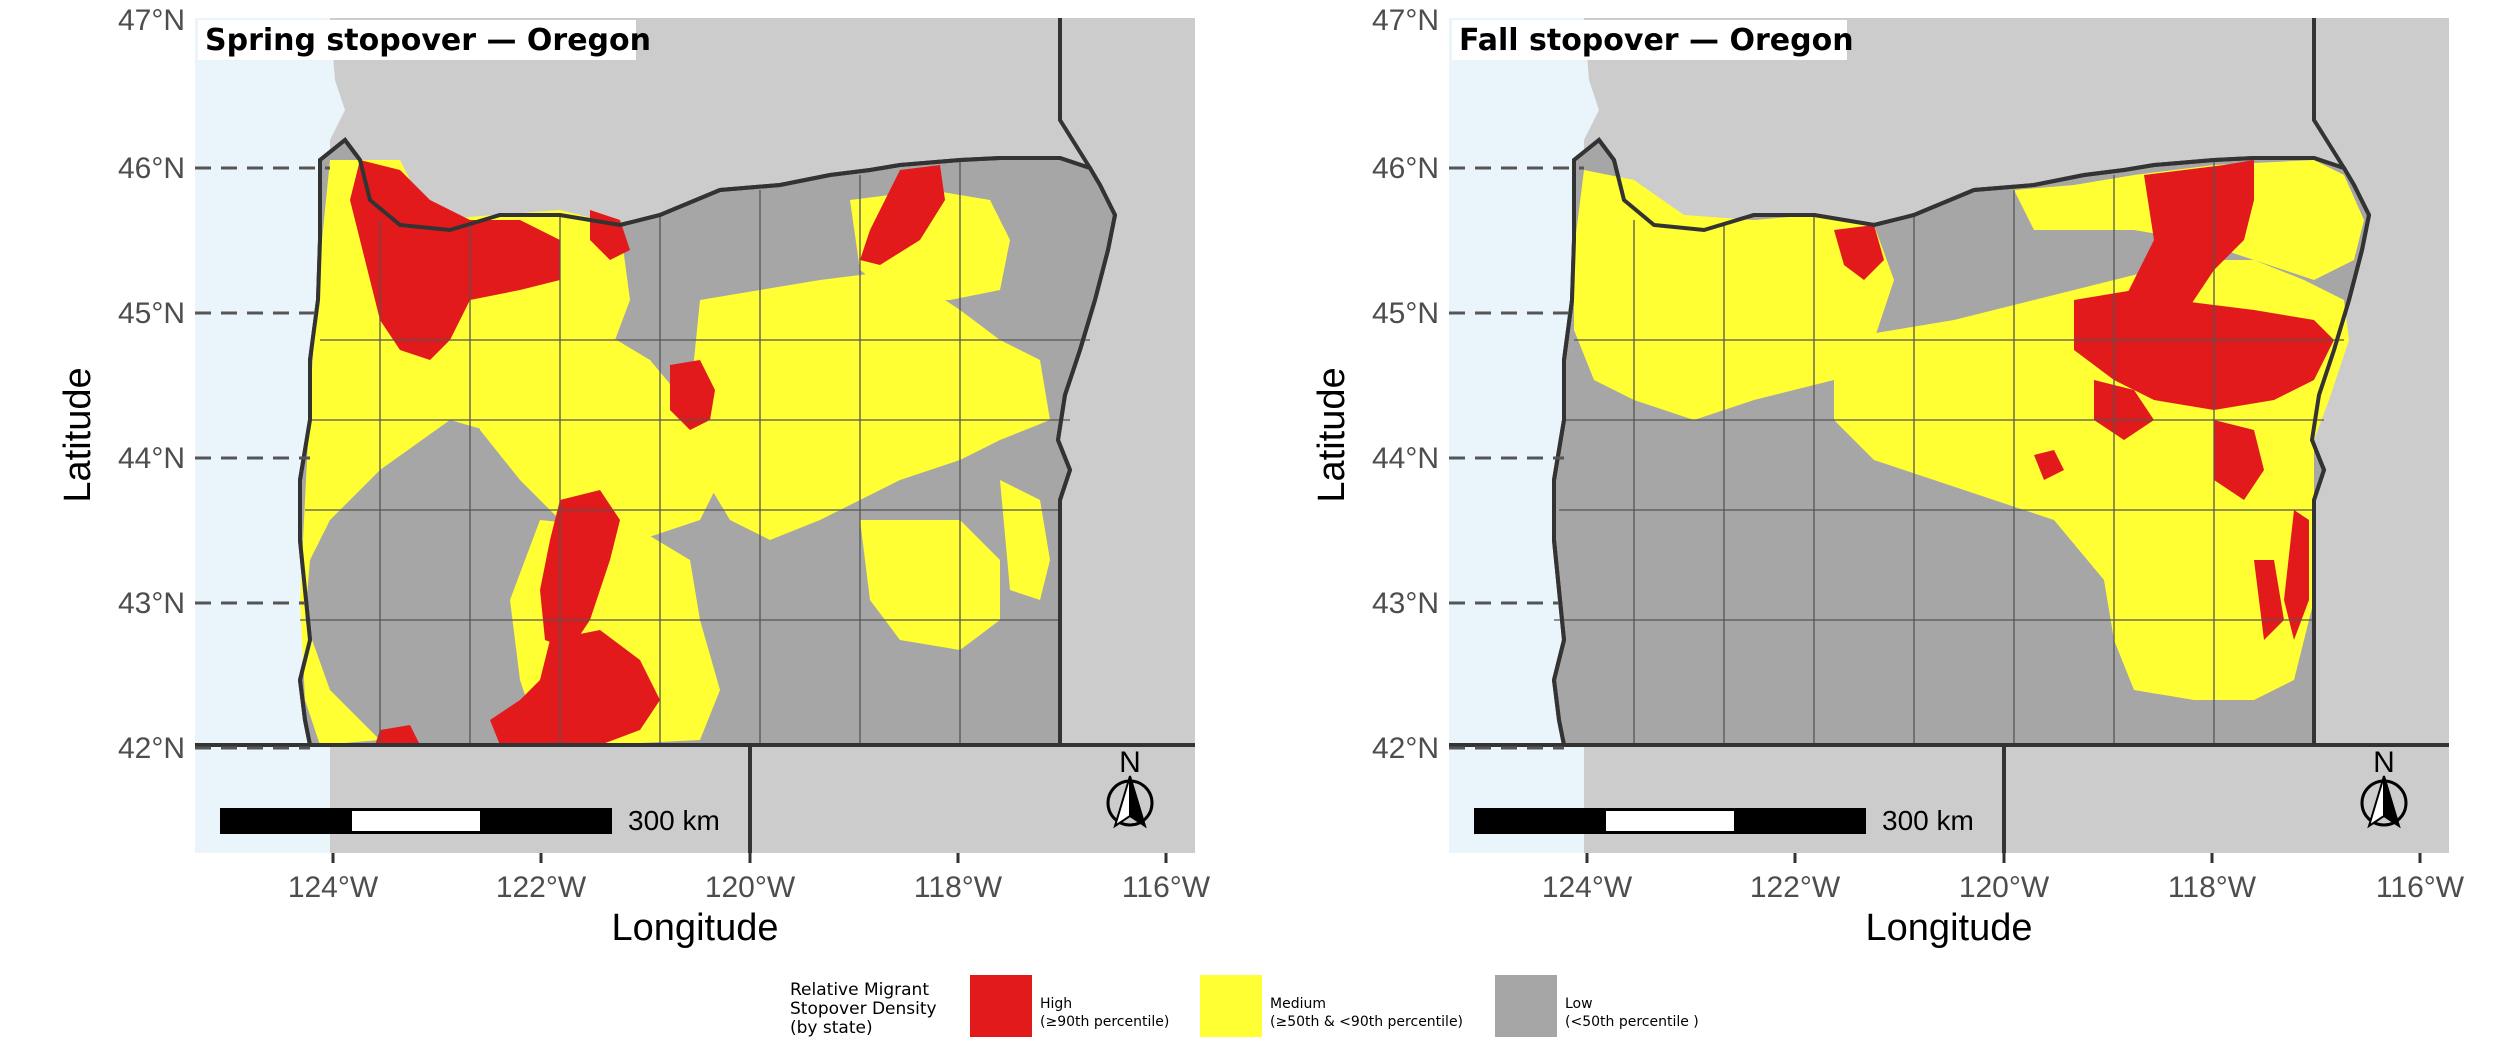 This screenshot has width=2500, height=1060. I want to click on legend-swatch-medium, so click(1231, 1006).